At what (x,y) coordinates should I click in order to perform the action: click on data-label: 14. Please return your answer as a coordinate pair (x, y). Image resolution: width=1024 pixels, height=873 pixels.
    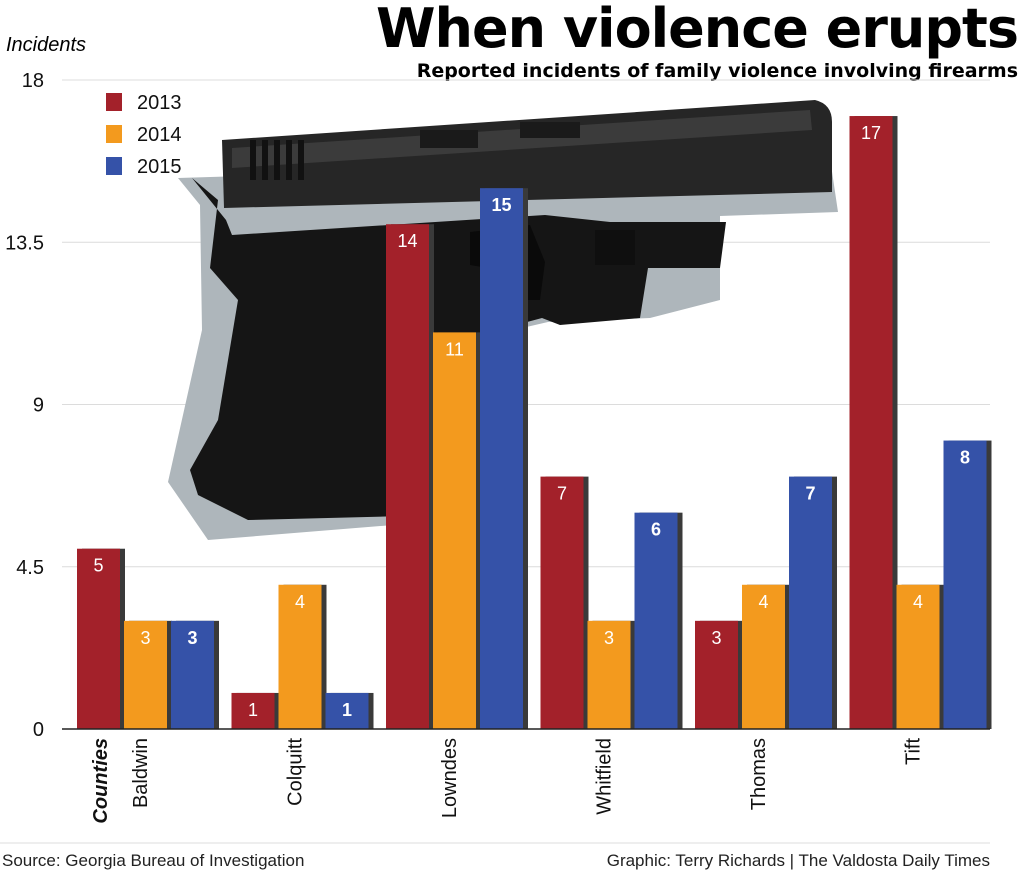
    Looking at the image, I should click on (407, 241).